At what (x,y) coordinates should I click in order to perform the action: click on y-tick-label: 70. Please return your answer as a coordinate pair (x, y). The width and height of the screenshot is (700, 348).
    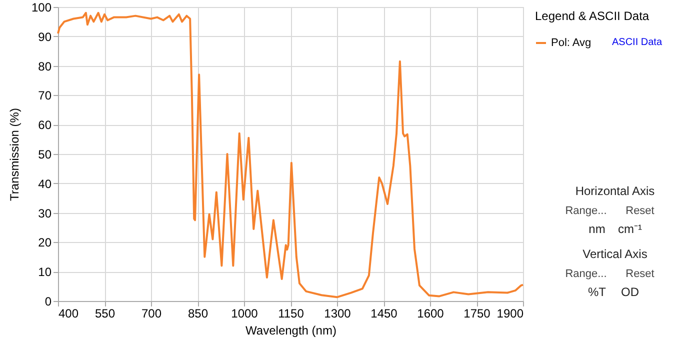
    Looking at the image, I should click on (45, 95).